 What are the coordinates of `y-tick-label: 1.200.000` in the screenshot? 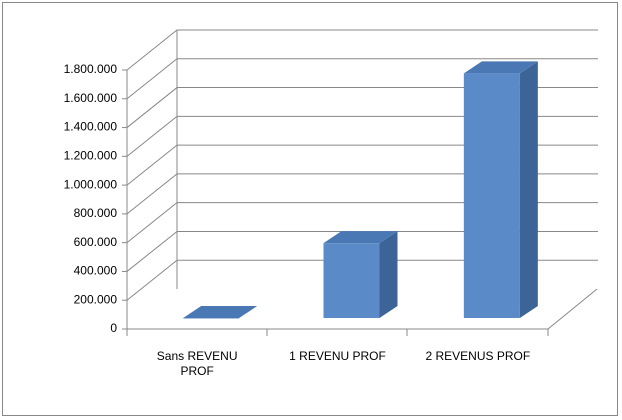 It's located at (91, 156).